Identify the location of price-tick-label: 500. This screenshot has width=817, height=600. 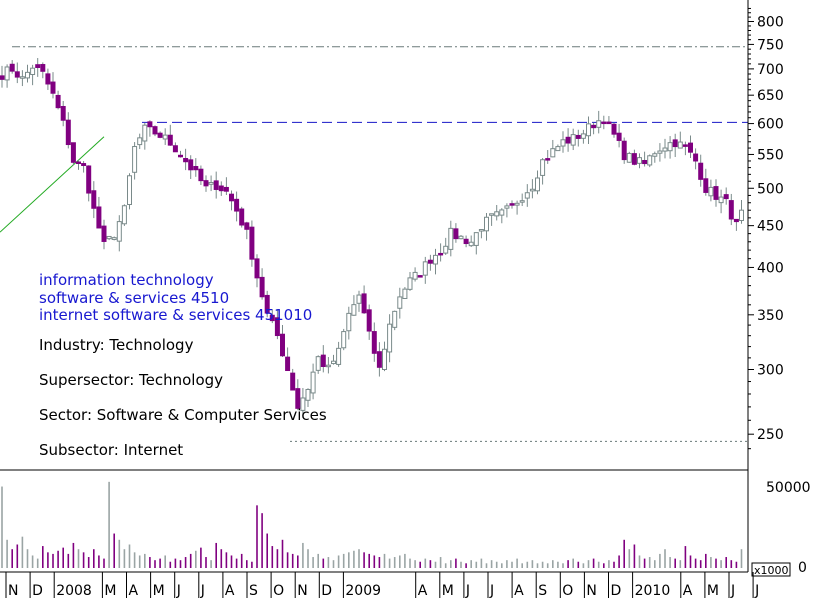
(770, 189).